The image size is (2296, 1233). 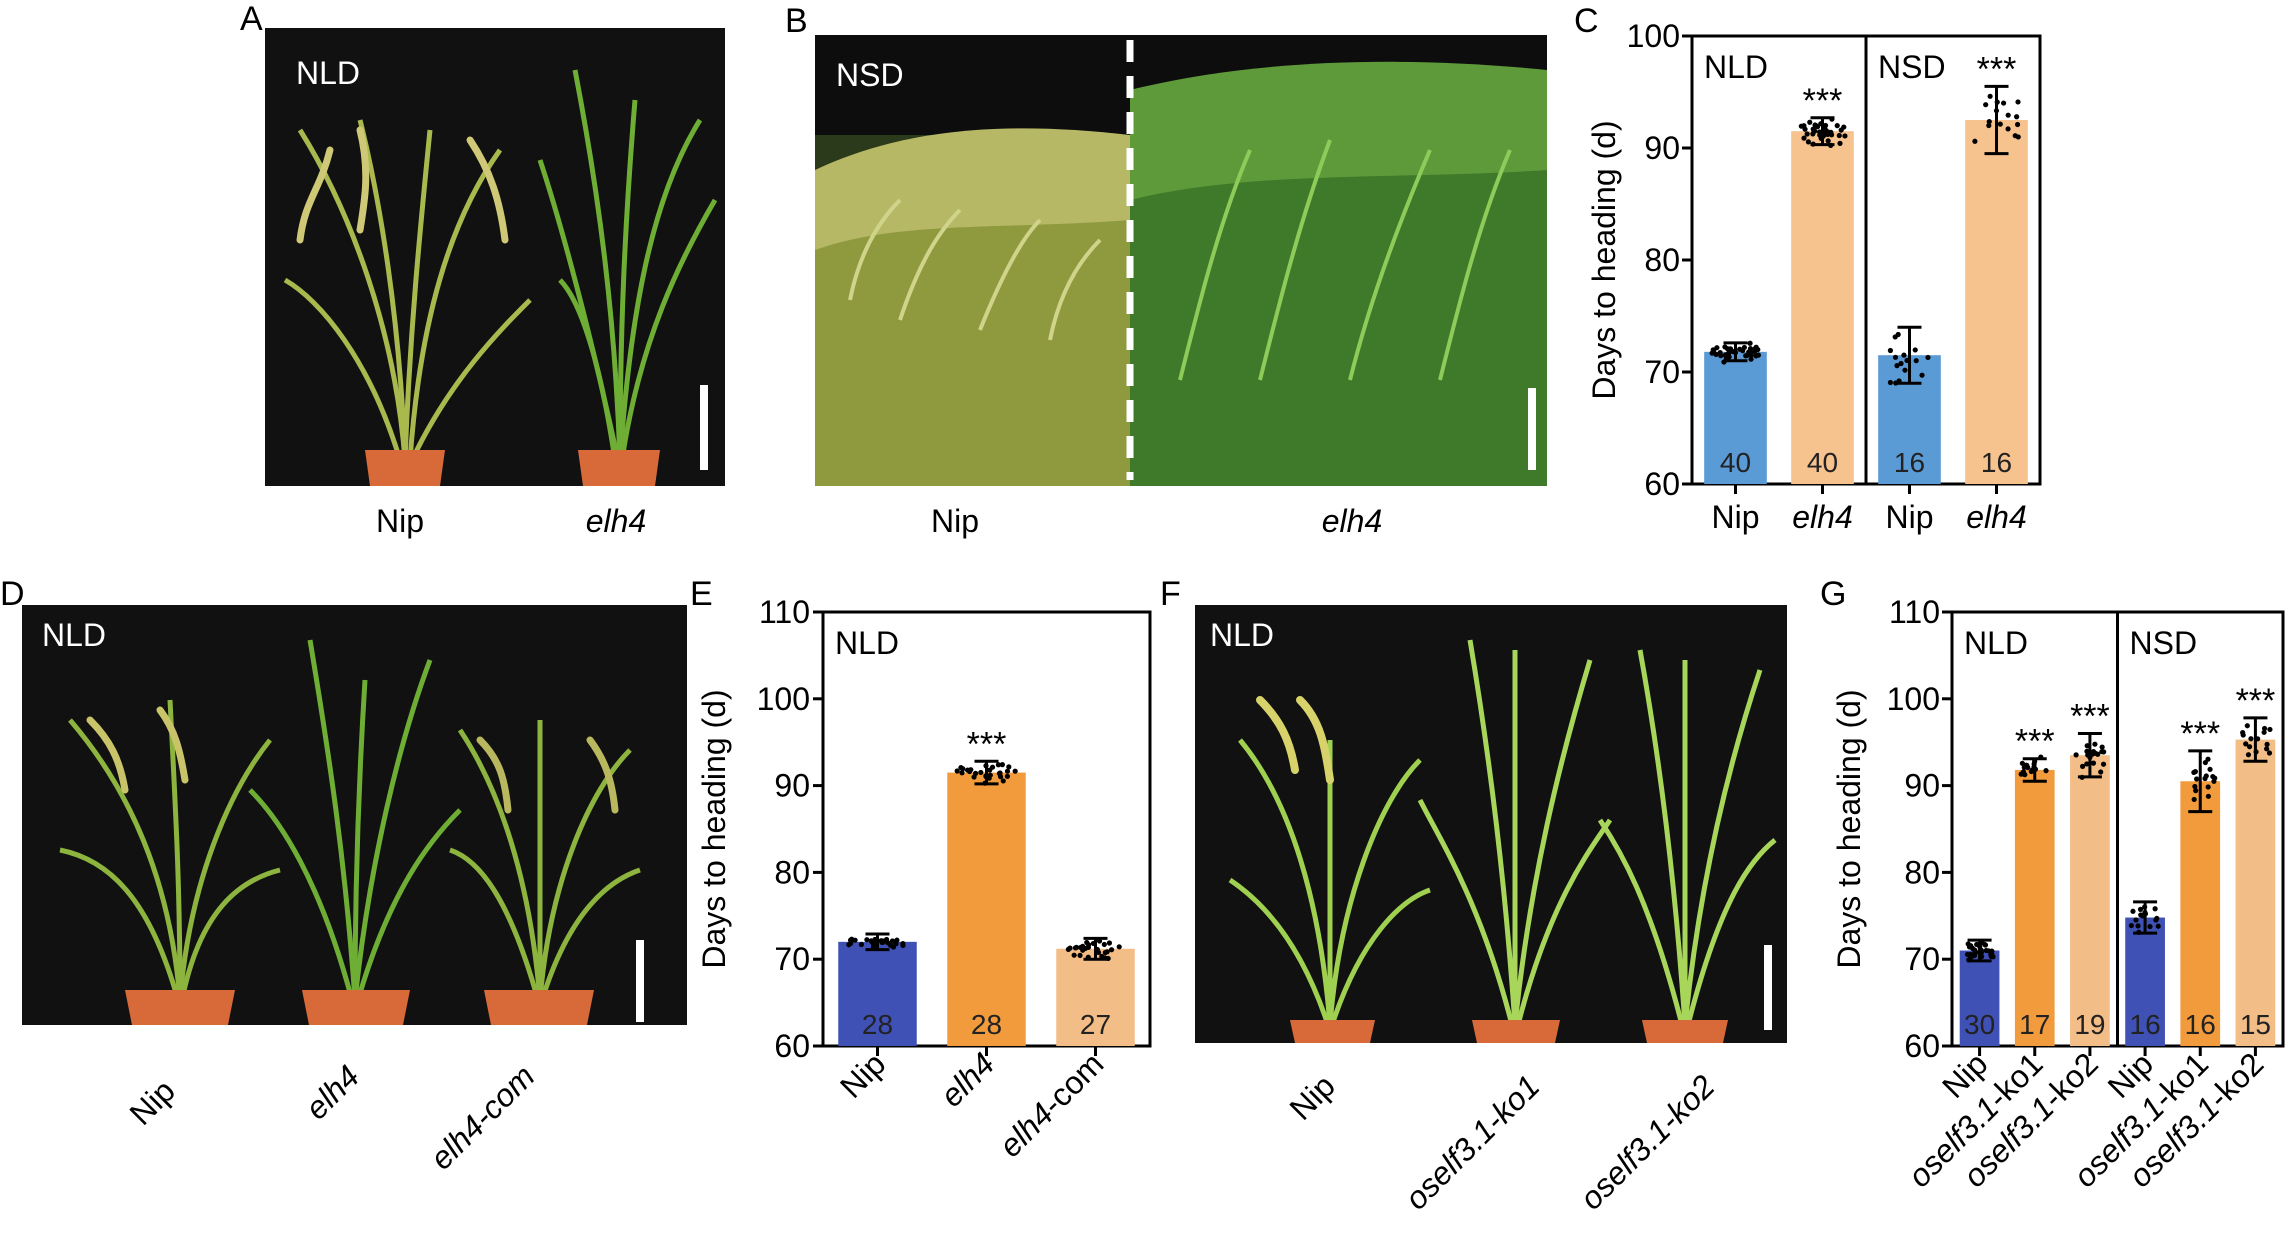 What do you see at coordinates (328, 73) in the screenshot?
I see `condition-label-a: NLD` at bounding box center [328, 73].